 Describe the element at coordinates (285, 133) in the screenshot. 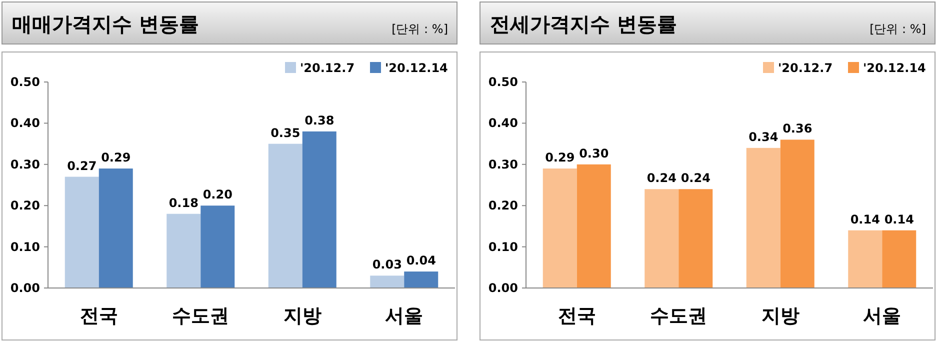

I see `data-label: 0.35` at that location.